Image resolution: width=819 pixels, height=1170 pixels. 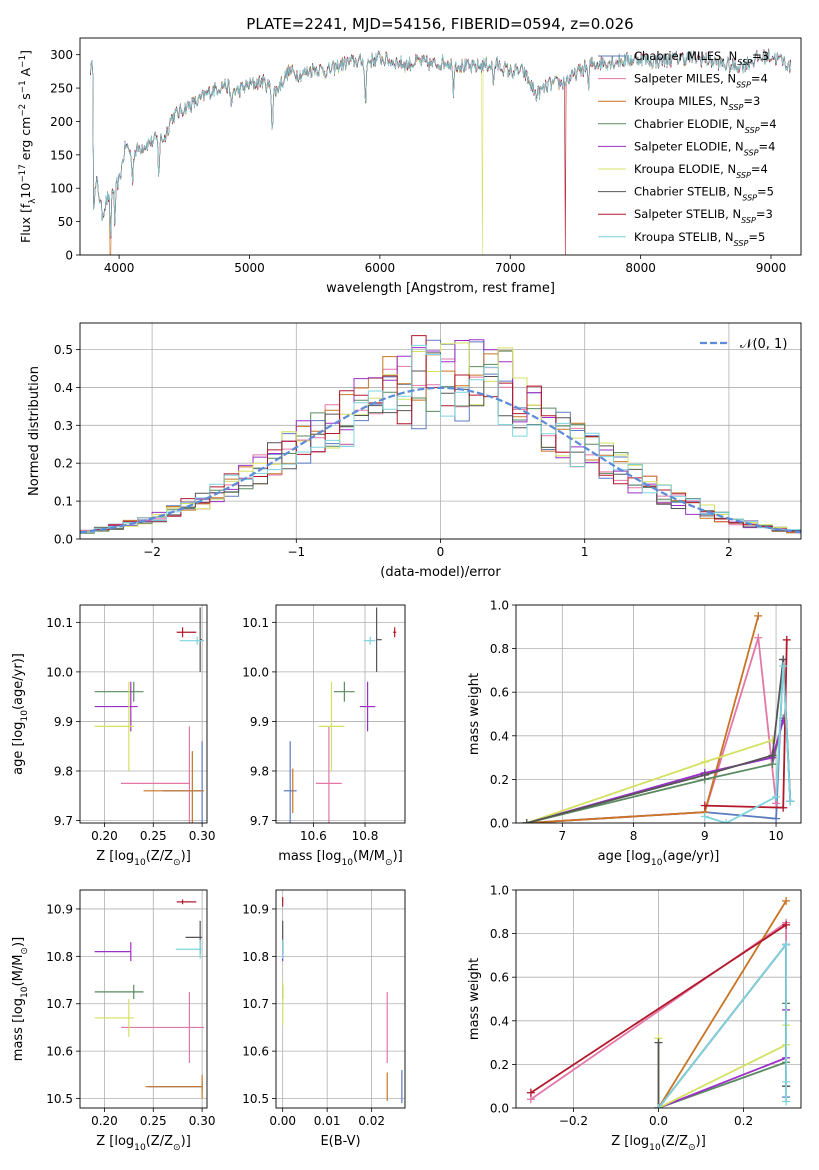 What do you see at coordinates (389, 863) in the screenshot?
I see `age-vs-mass-xlabel-part: ⊙` at bounding box center [389, 863].